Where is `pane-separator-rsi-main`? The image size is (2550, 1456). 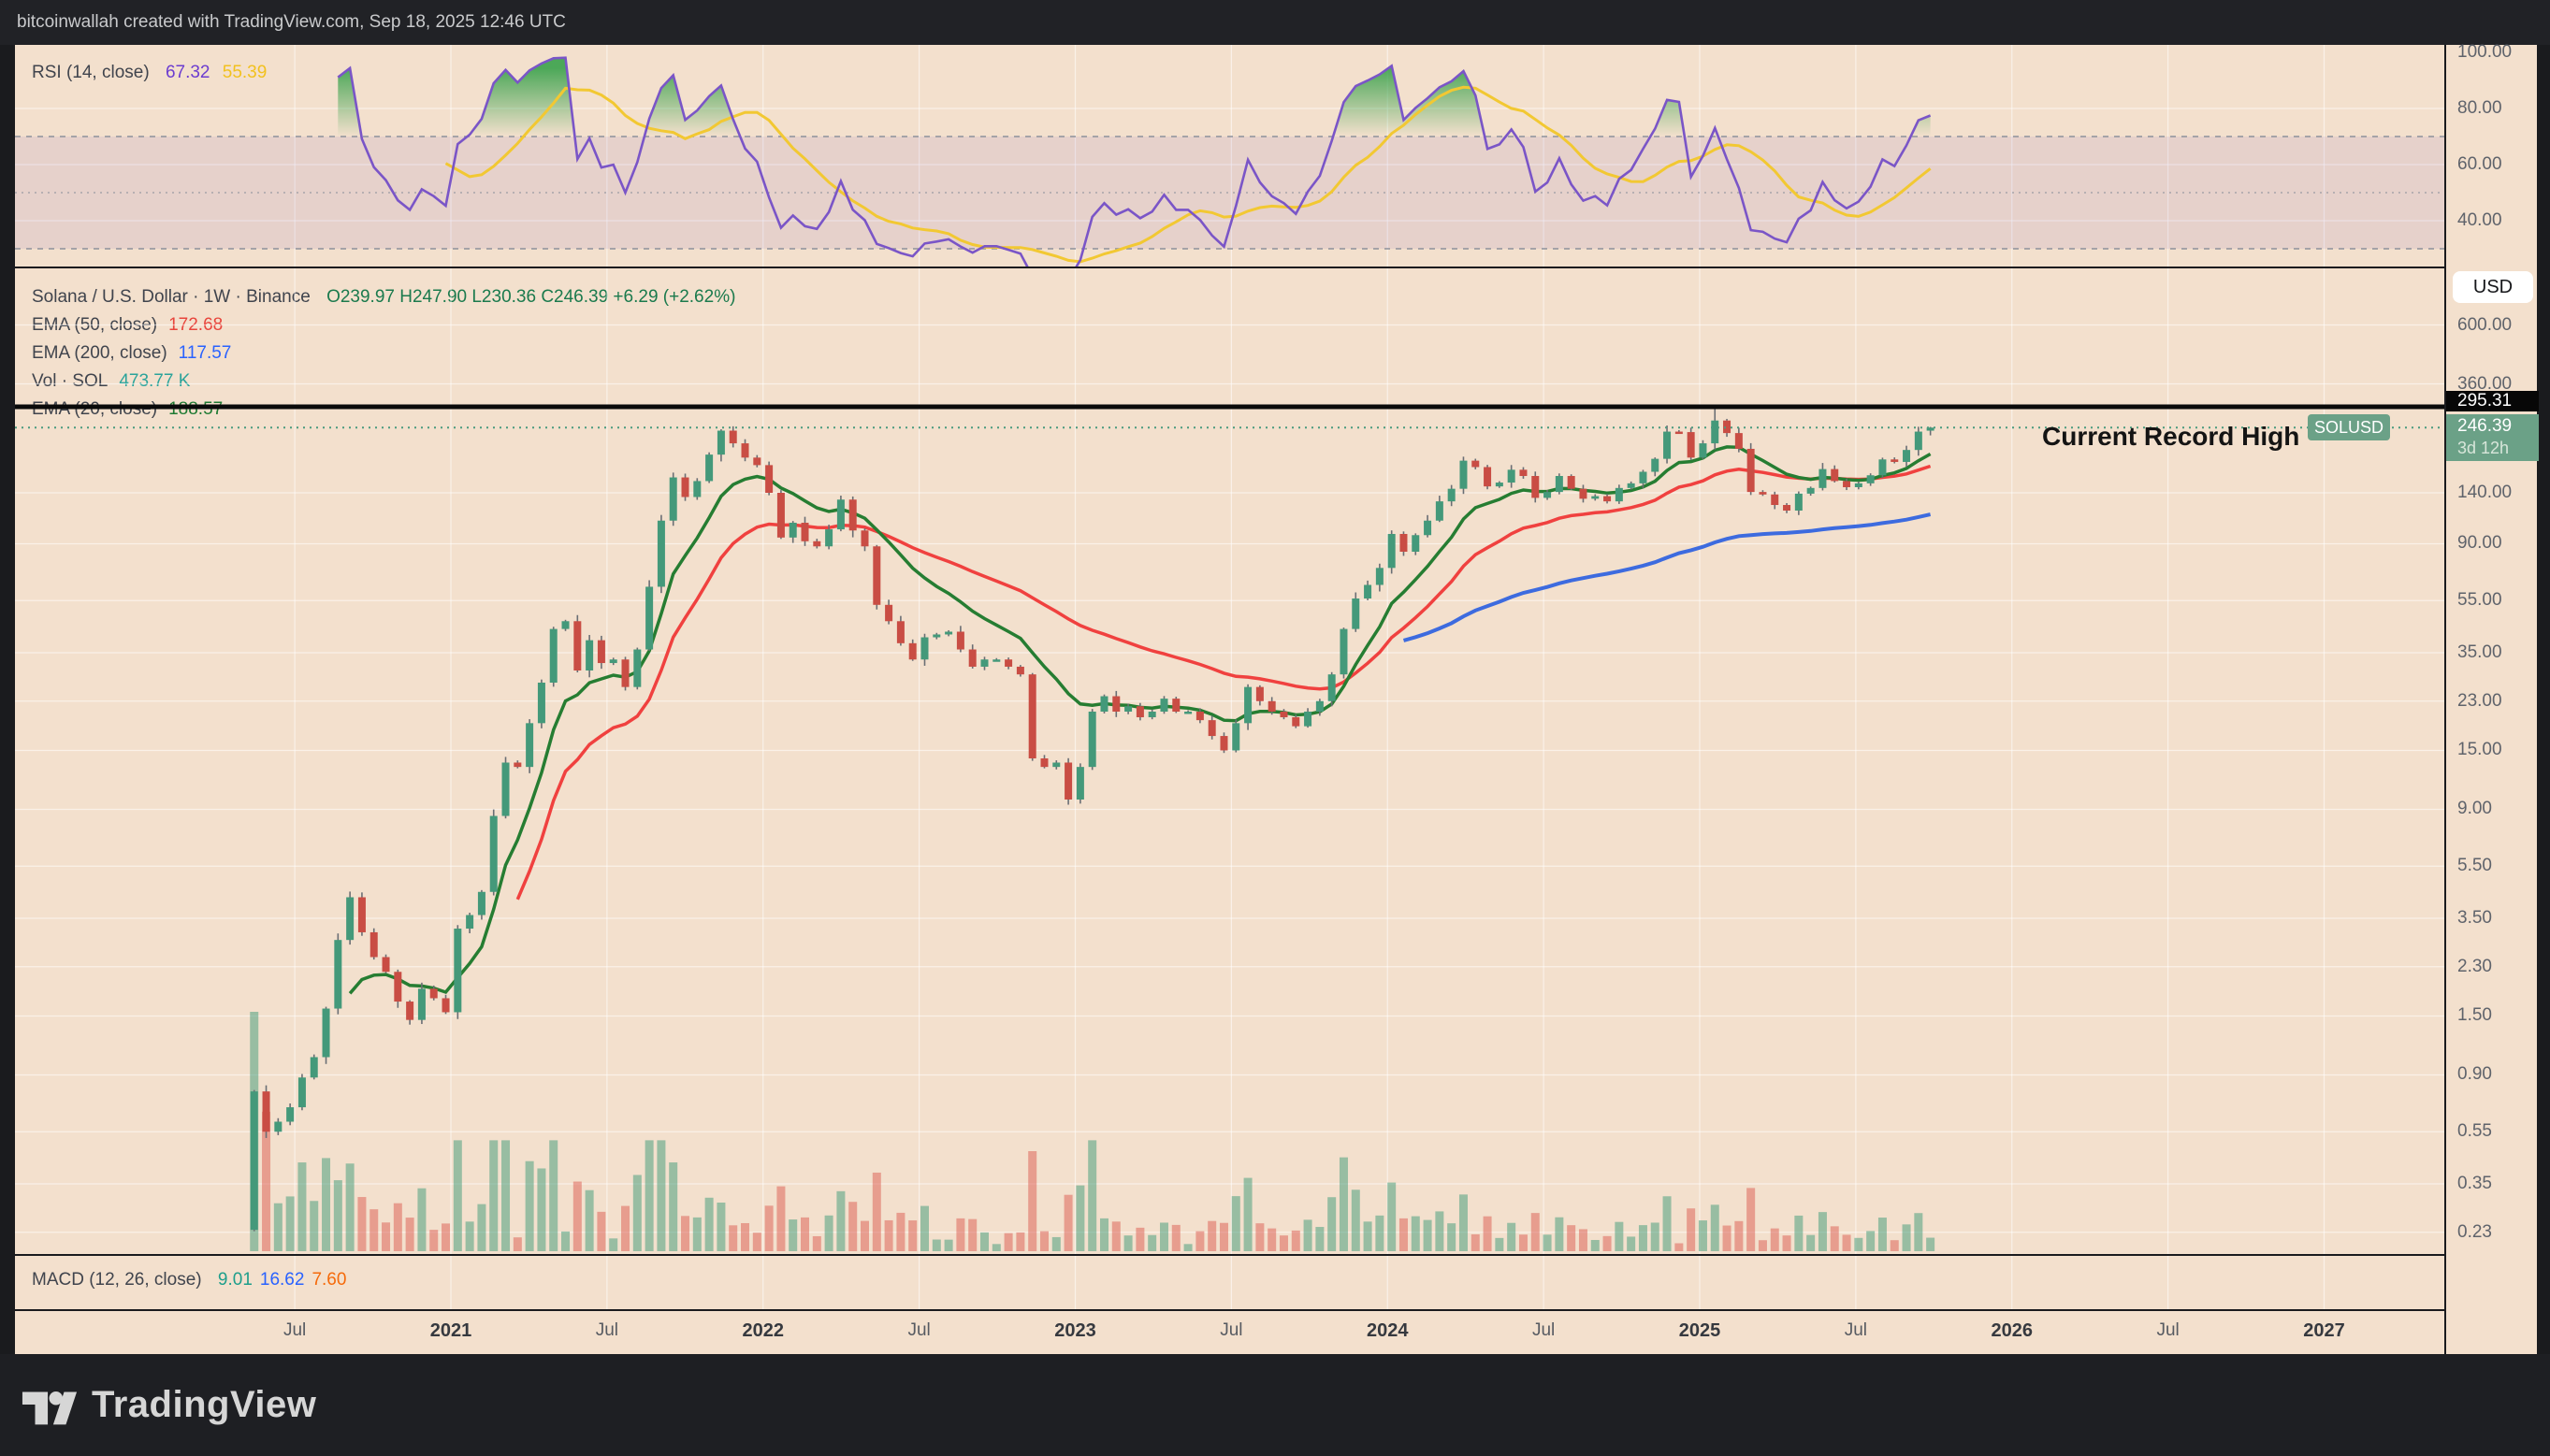 pane-separator-rsi-main is located at coordinates (1276, 267).